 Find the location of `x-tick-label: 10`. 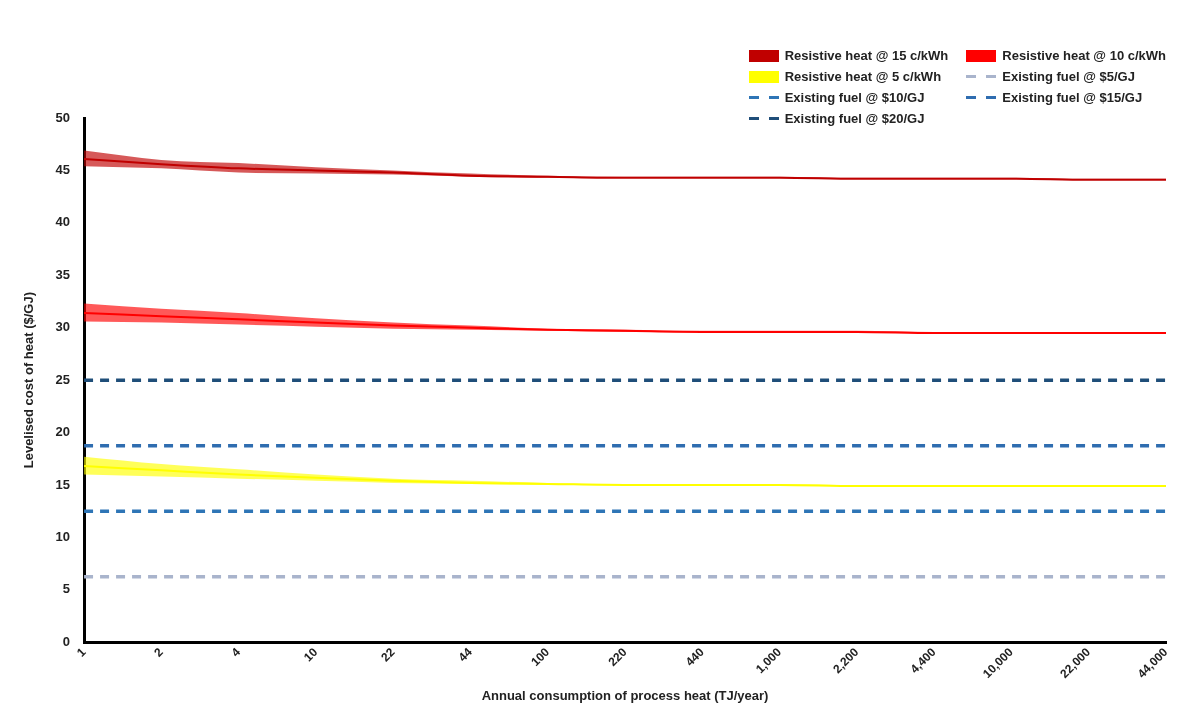

x-tick-label: 10 is located at coordinates (311, 654).